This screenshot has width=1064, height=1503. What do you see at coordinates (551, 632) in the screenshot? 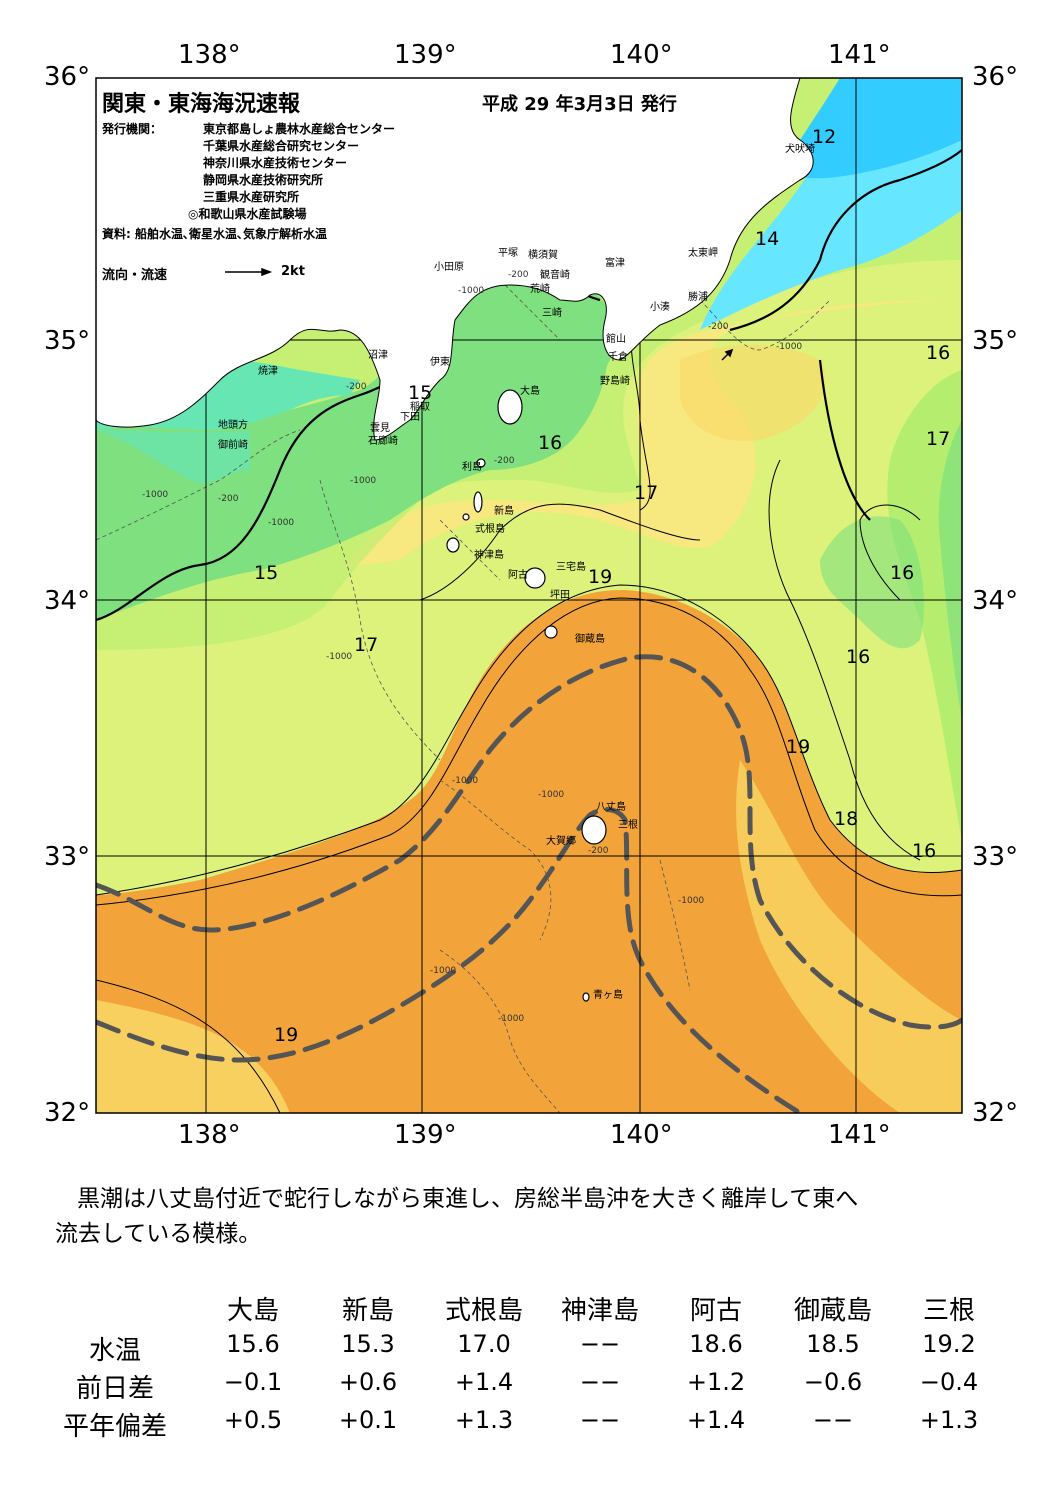
I see `mikurajima-island` at bounding box center [551, 632].